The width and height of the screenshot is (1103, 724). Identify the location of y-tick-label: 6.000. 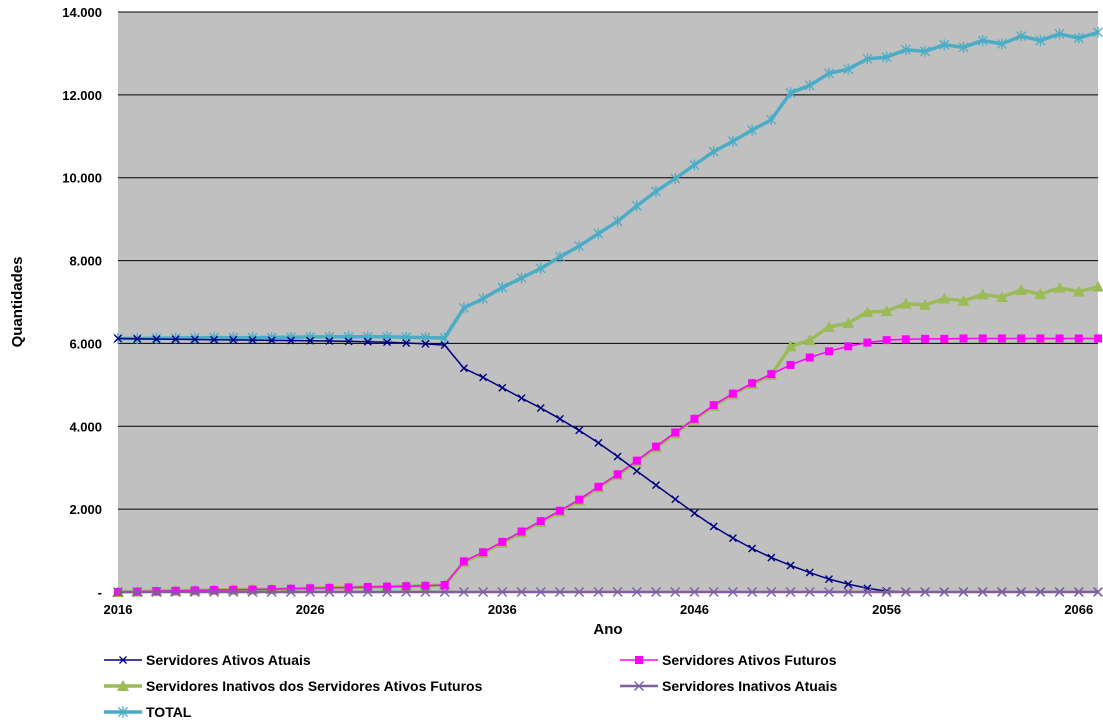
(85, 343).